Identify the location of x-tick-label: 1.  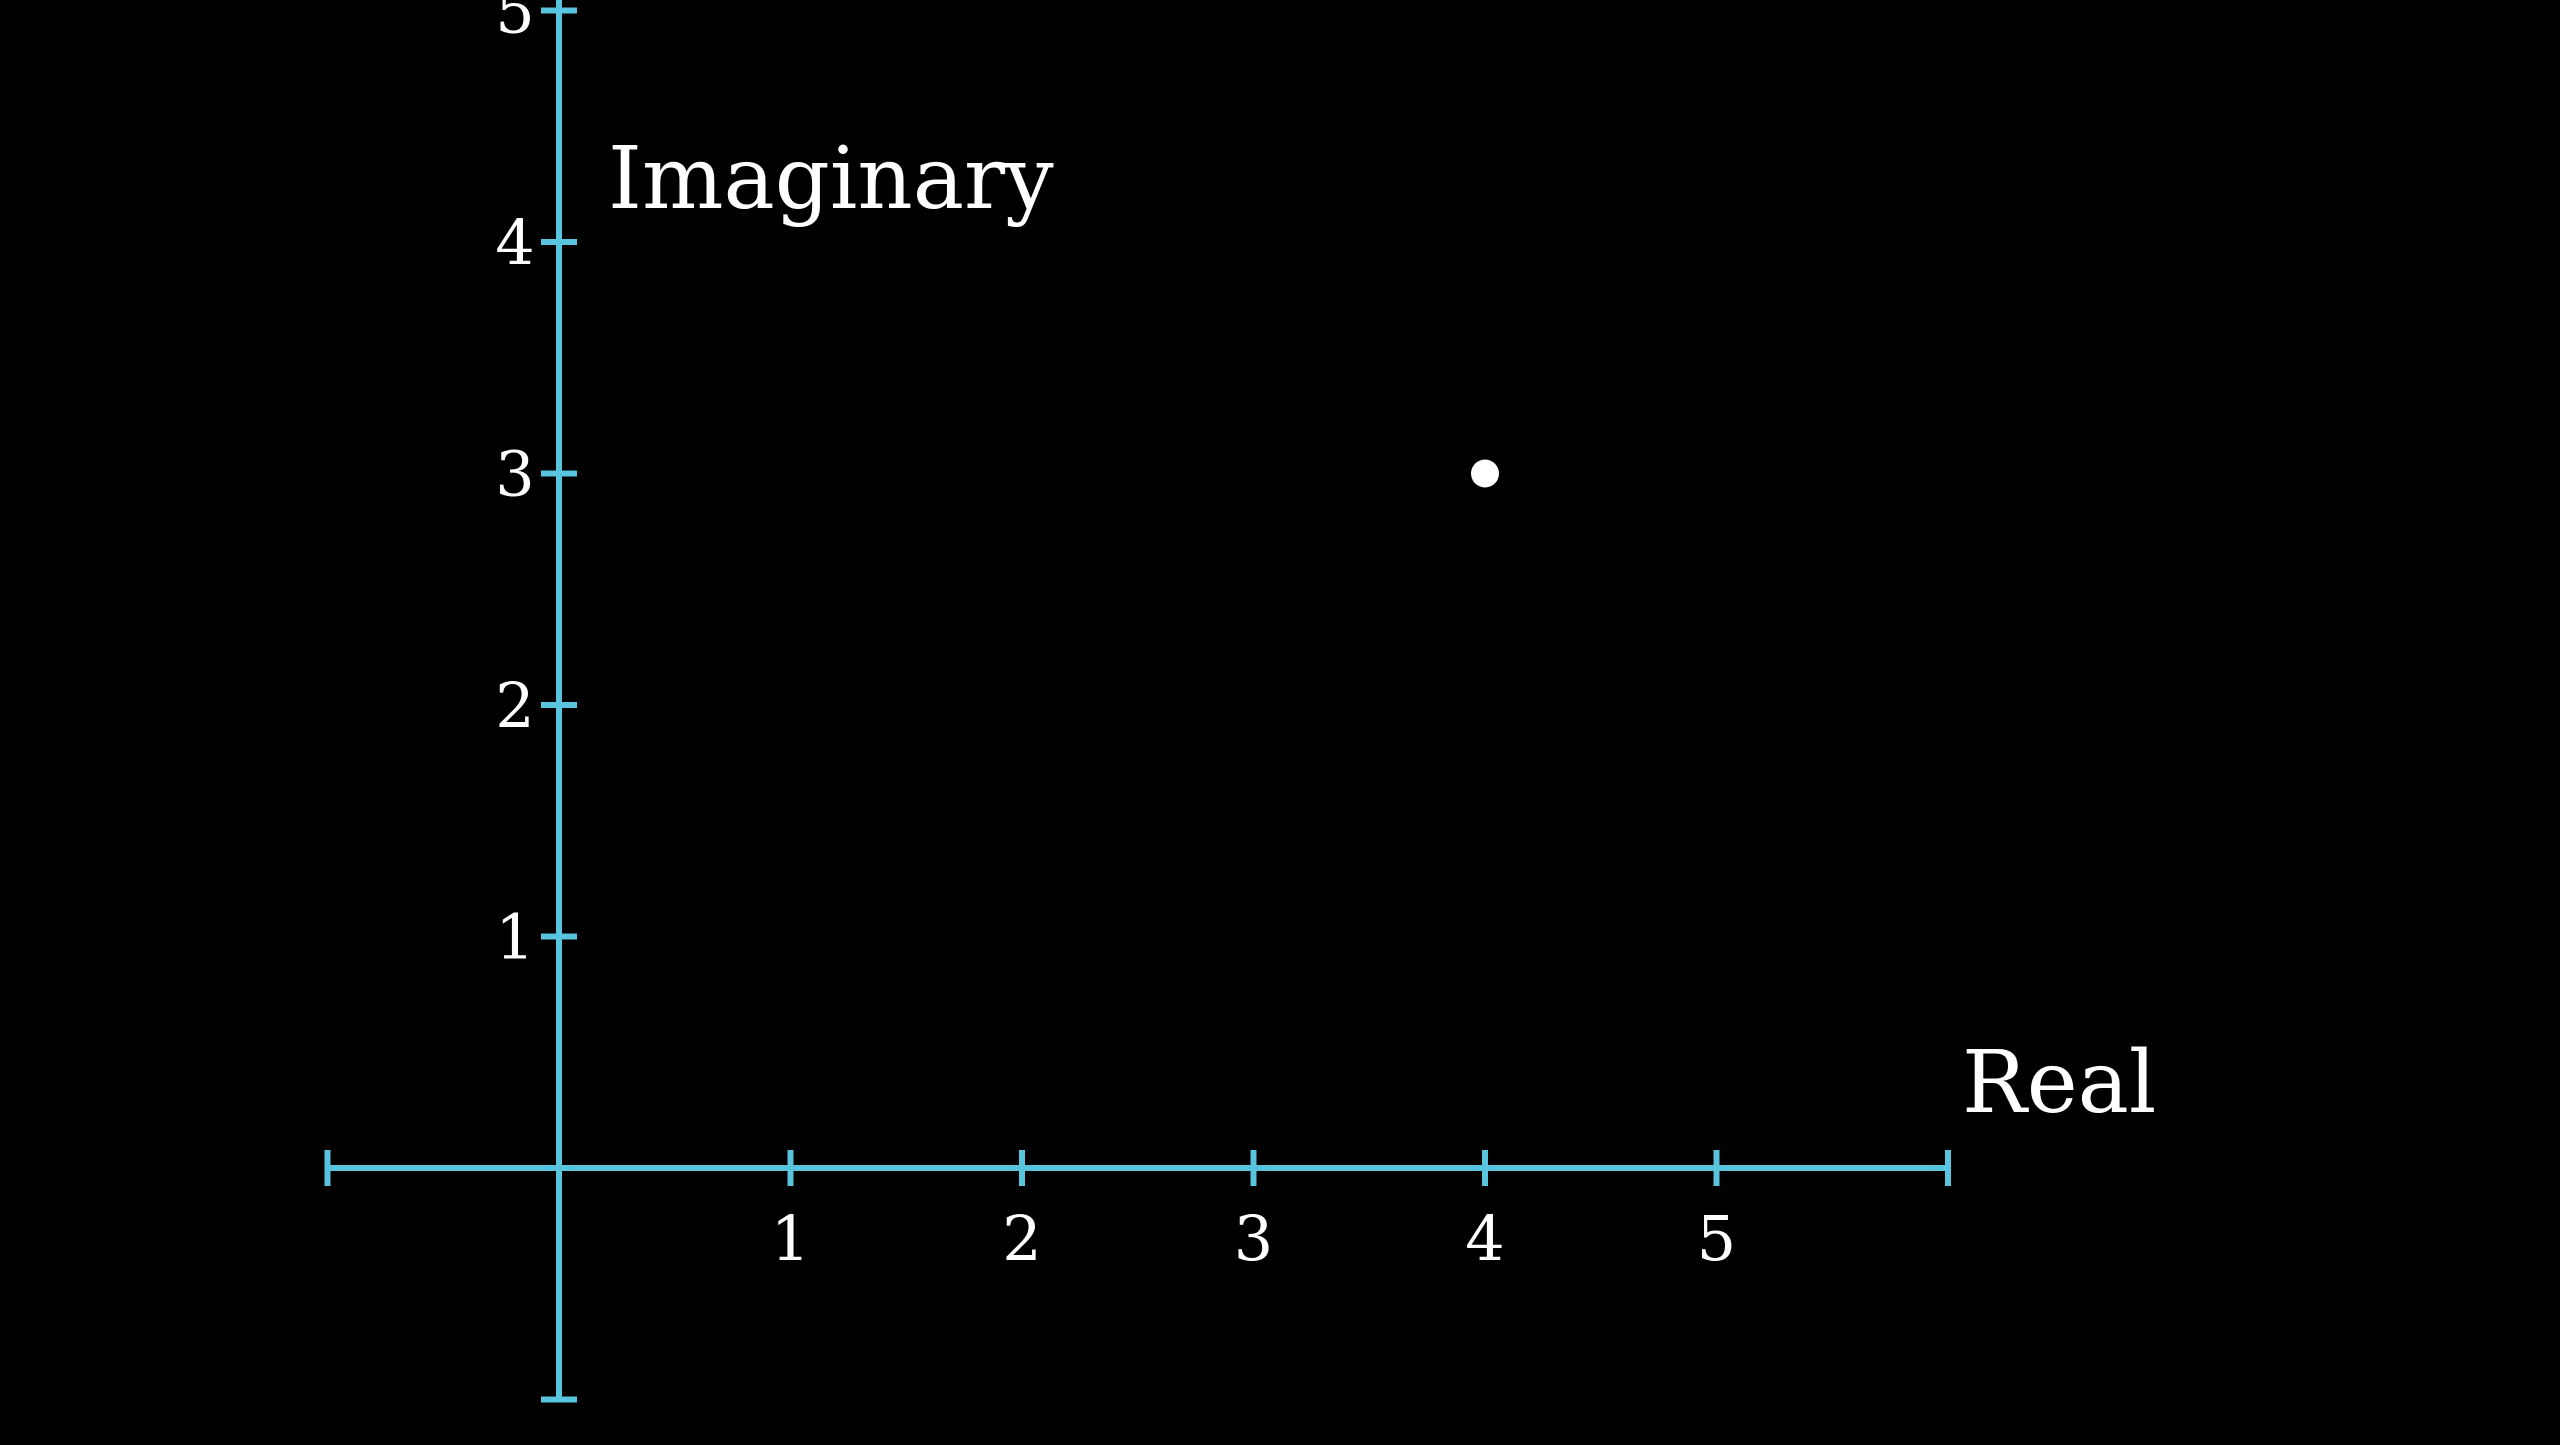
(790, 1238).